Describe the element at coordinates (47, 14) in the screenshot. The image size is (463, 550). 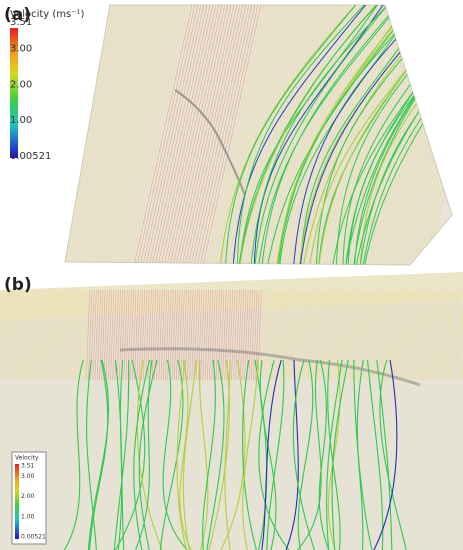
I see `legend-title: Velocity (ms⁻¹)` at that location.